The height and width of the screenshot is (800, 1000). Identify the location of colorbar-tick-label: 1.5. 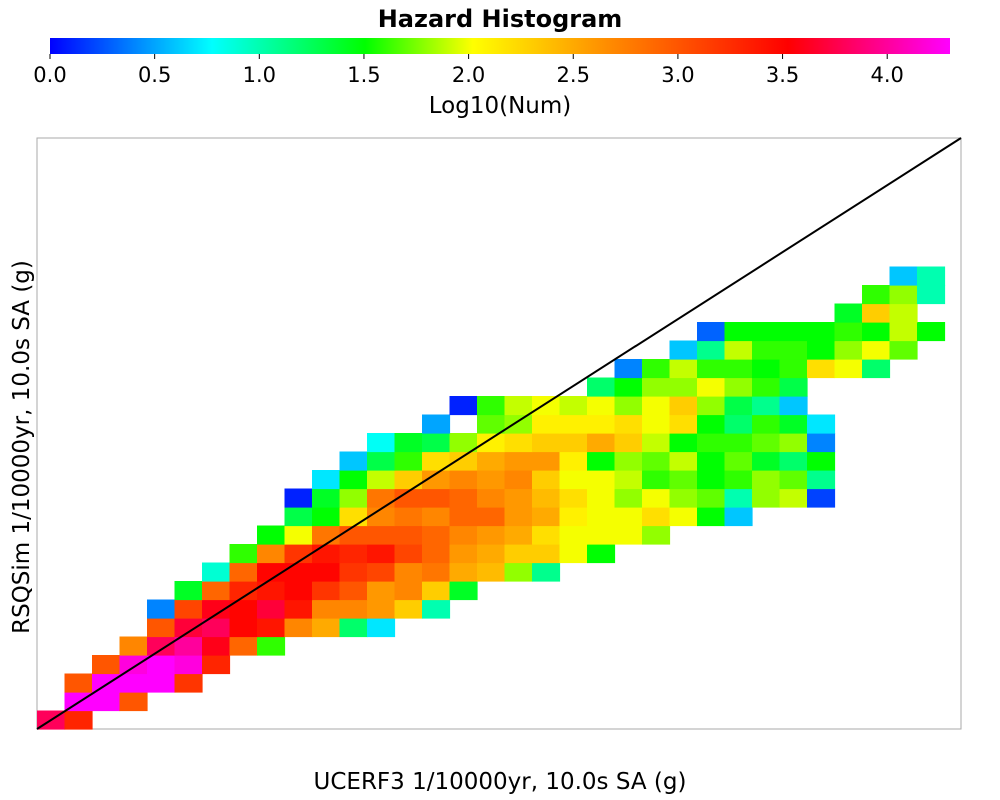
(363, 75).